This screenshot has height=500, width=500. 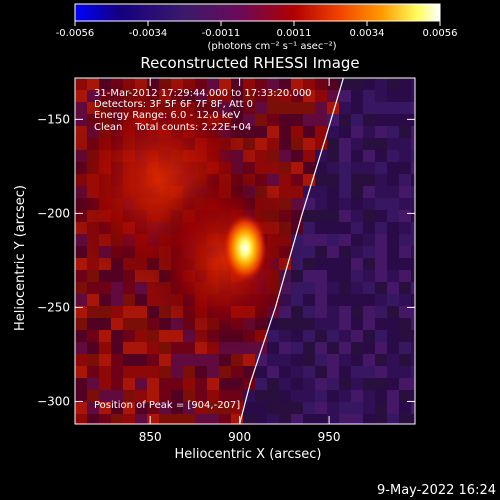 What do you see at coordinates (294, 33) in the screenshot?
I see `colorbar-tick-label: 0.0011` at bounding box center [294, 33].